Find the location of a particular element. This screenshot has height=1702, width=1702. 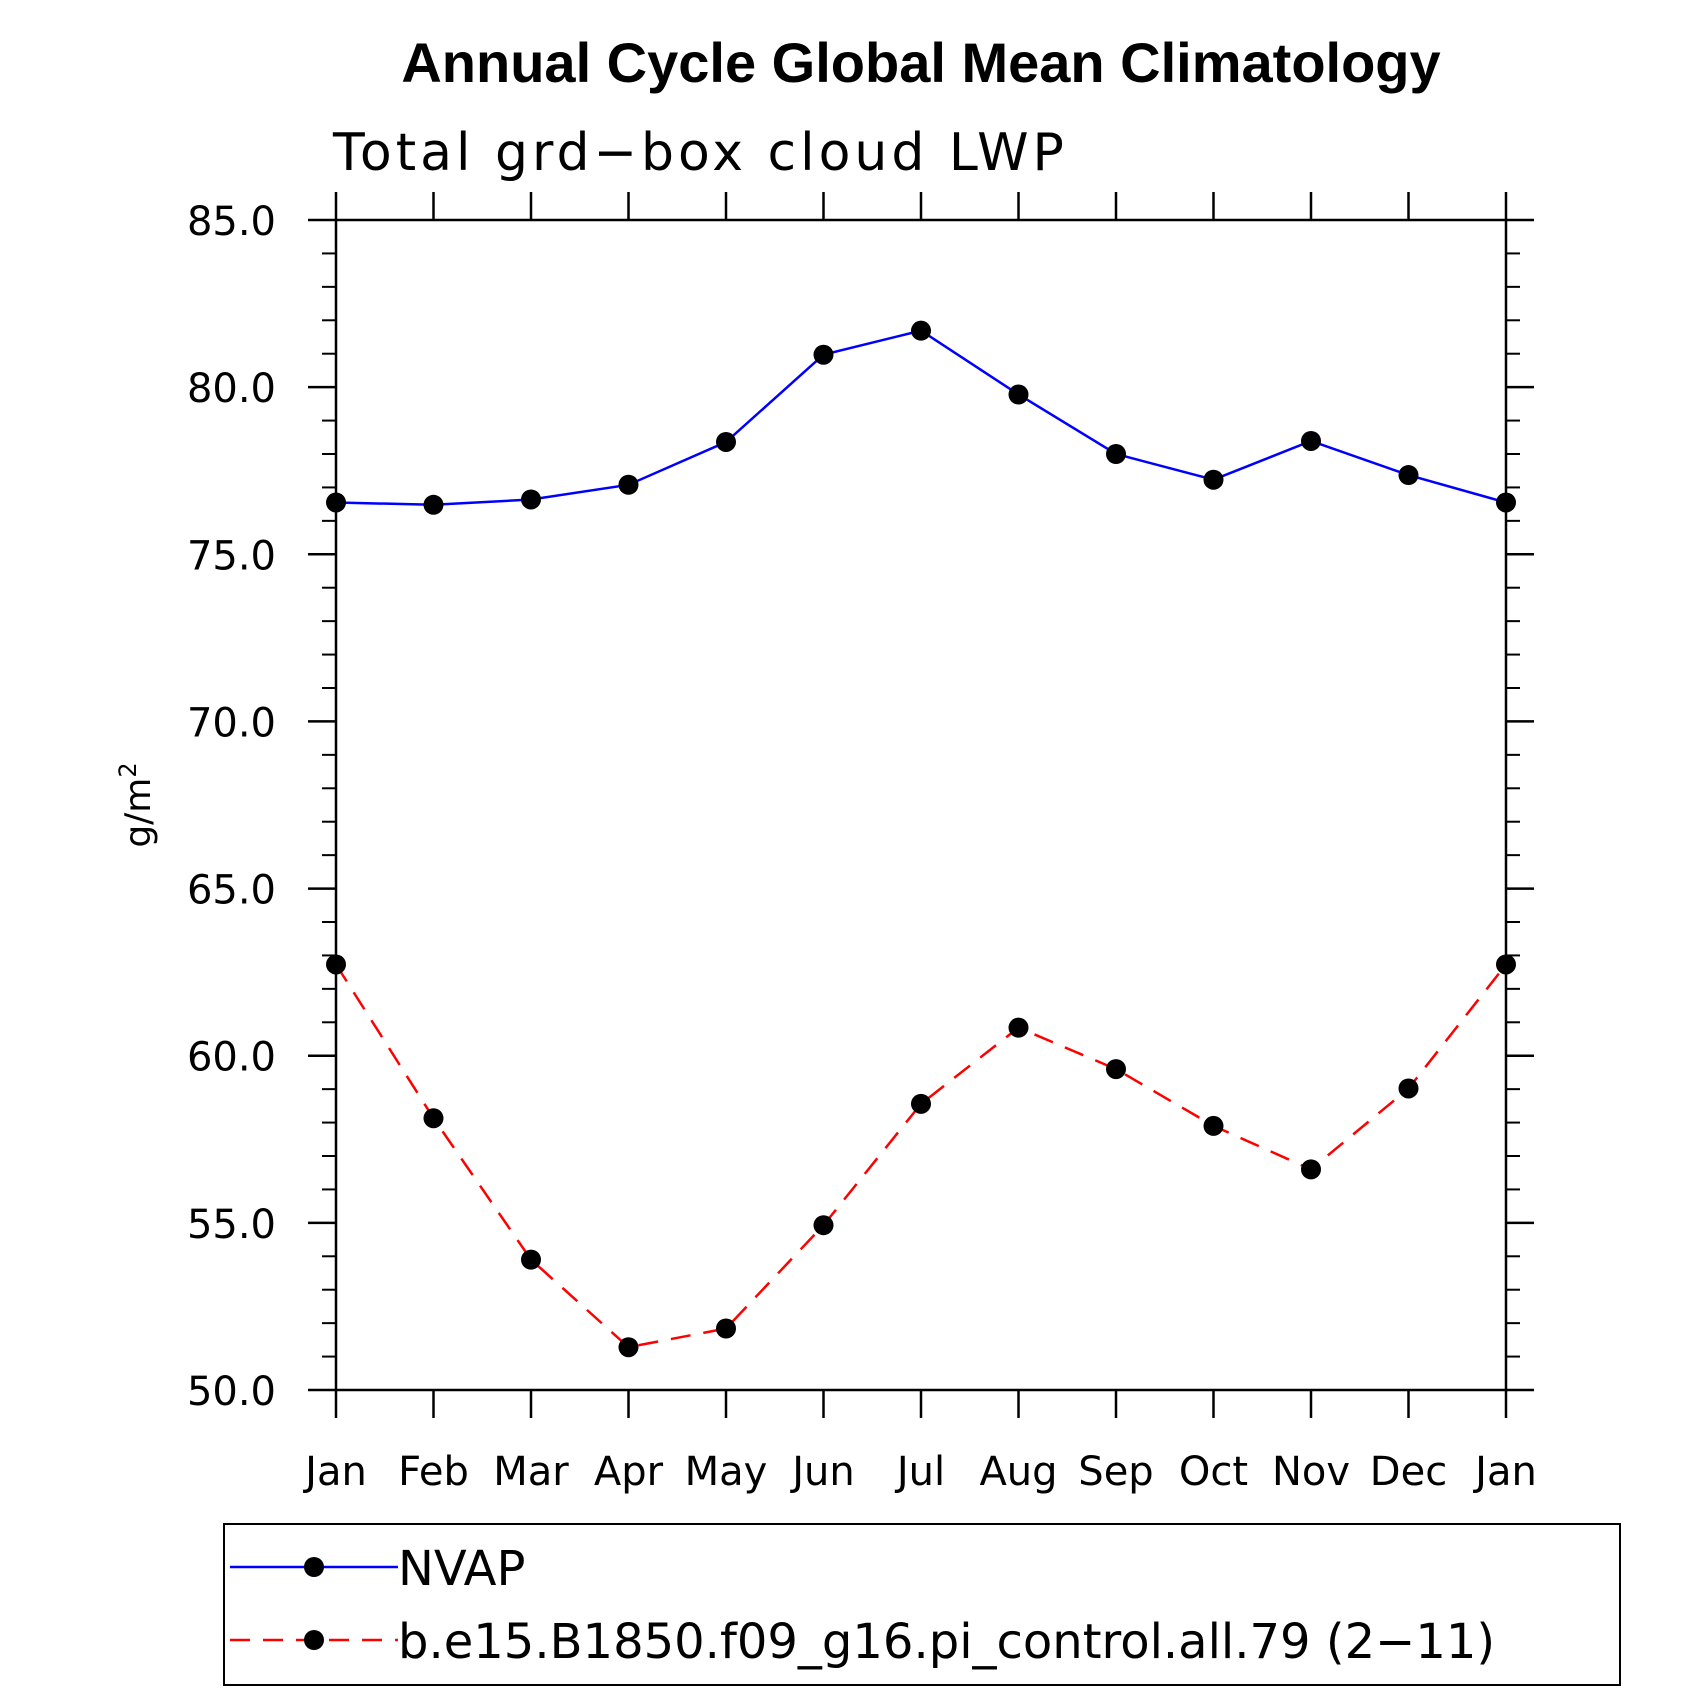

legend-box is located at coordinates (922, 1604).